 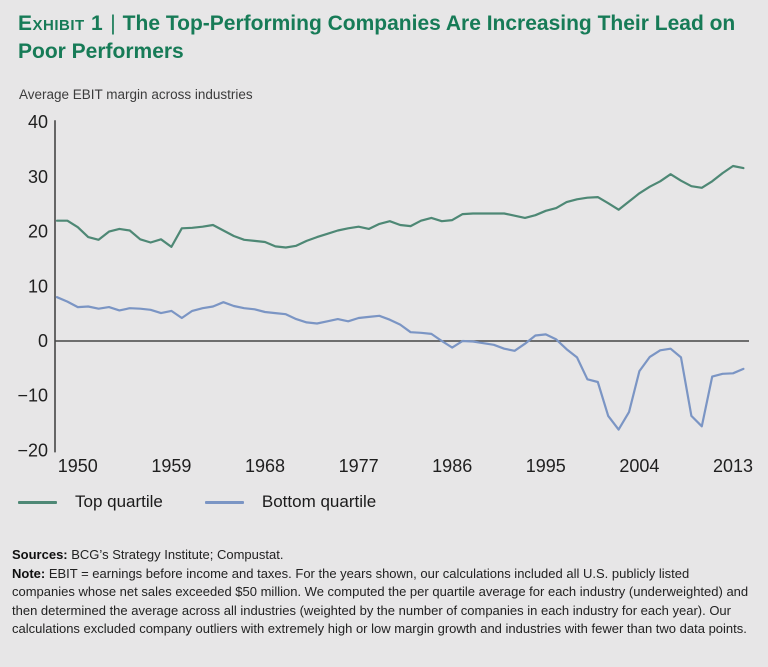 What do you see at coordinates (197, 502) in the screenshot?
I see `chart-legend: Top quartile Bottom quartile` at bounding box center [197, 502].